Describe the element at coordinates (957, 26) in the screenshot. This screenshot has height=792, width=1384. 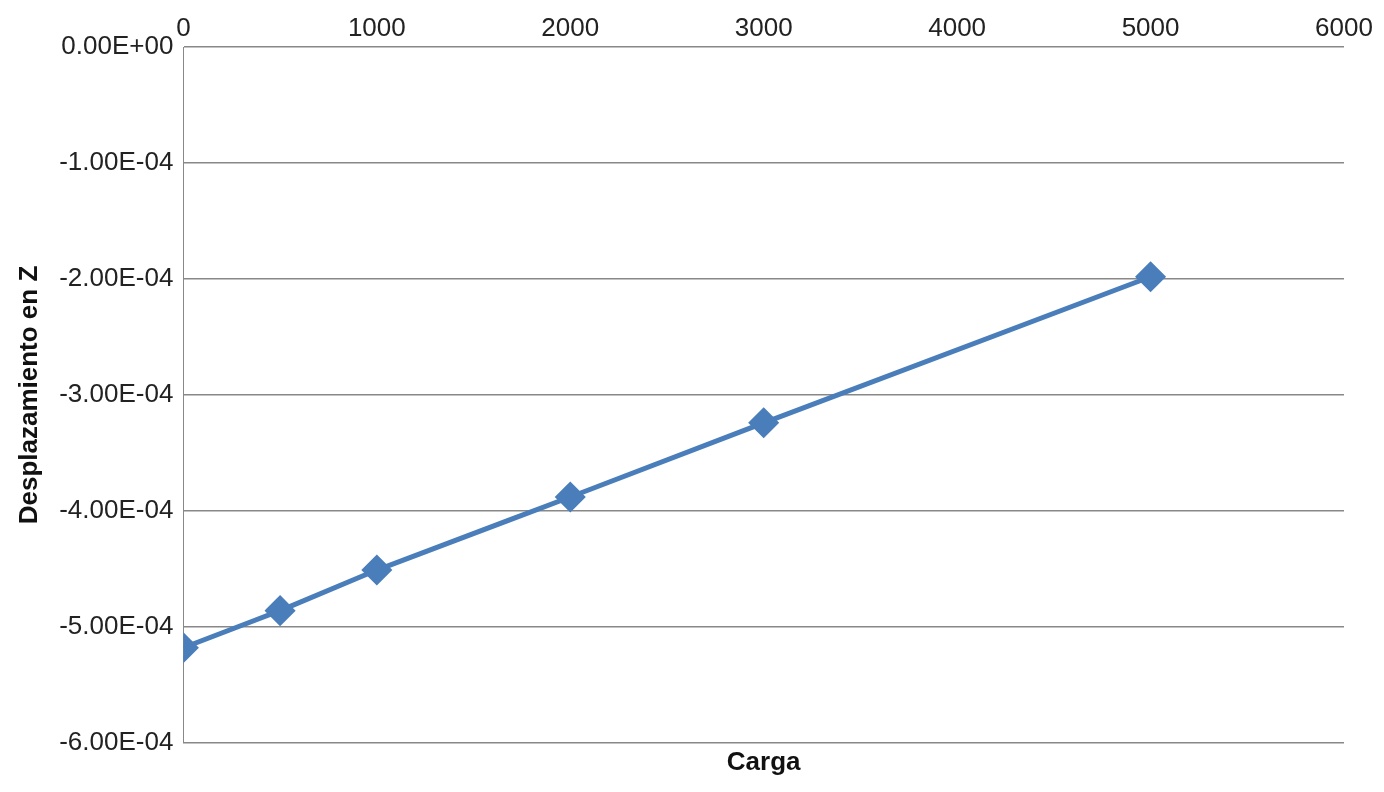
I see `x-tick-label: 4000` at that location.